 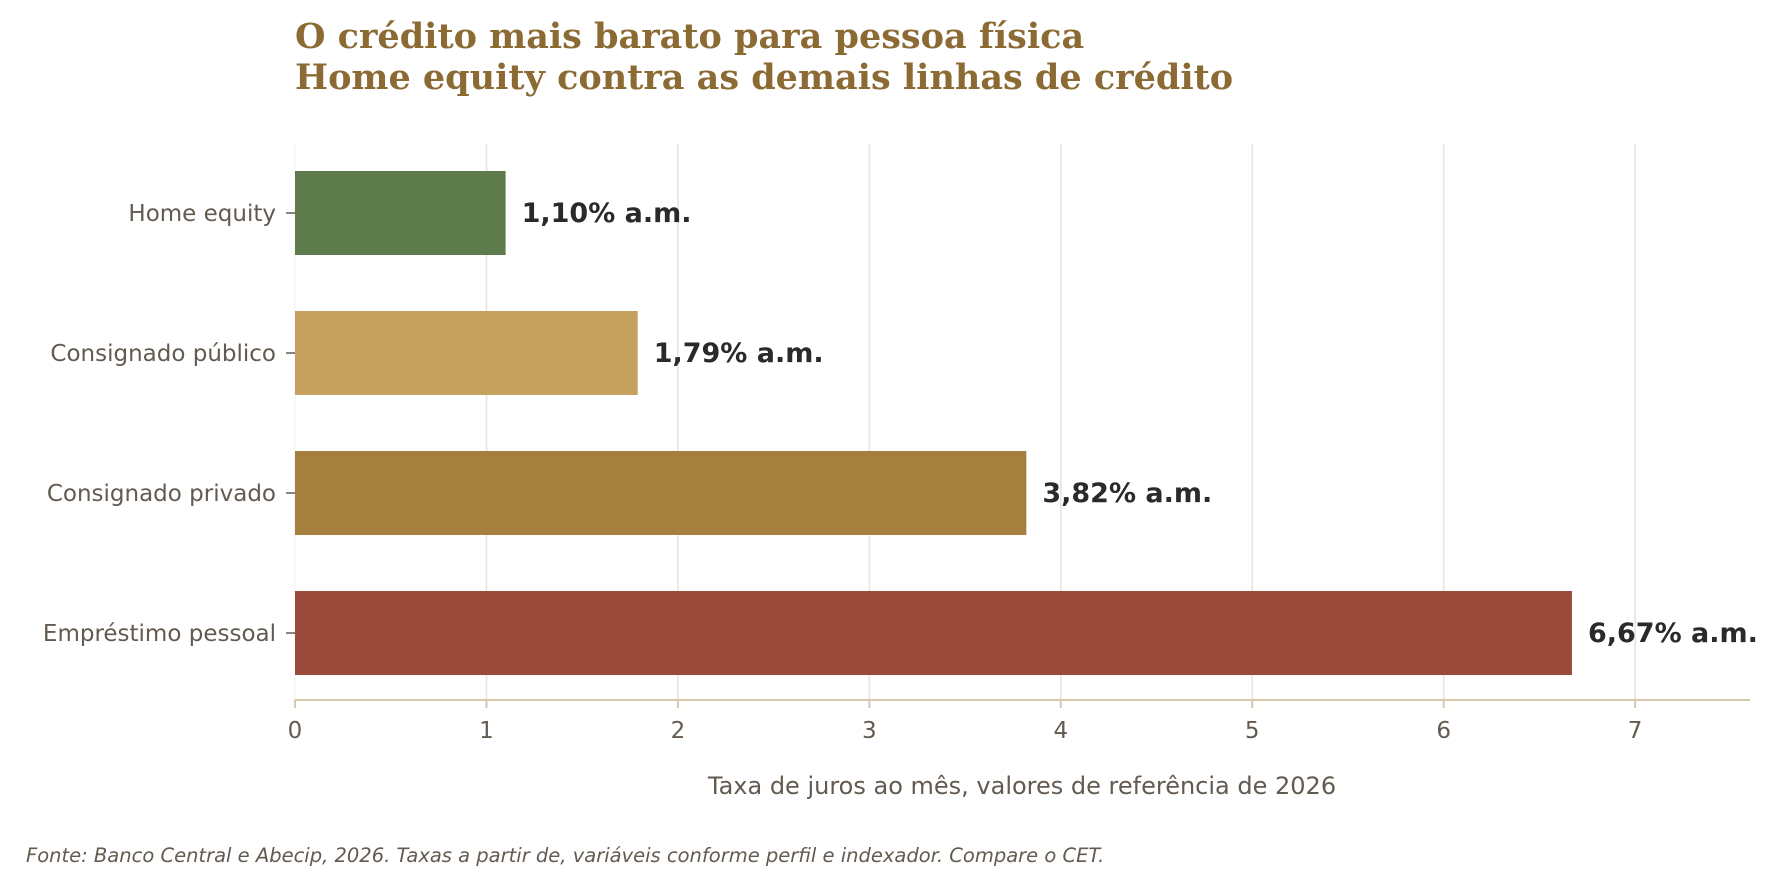 I want to click on value-label-1: 1,10% a.m., so click(x=607, y=213).